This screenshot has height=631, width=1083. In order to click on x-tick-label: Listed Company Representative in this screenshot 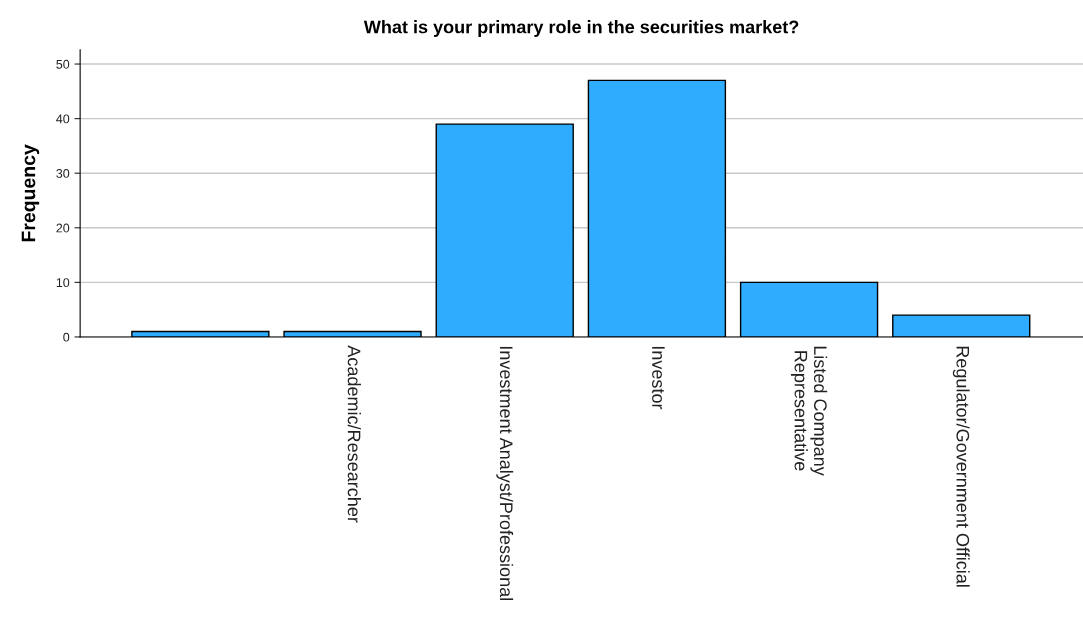, I will do `click(809, 411)`.